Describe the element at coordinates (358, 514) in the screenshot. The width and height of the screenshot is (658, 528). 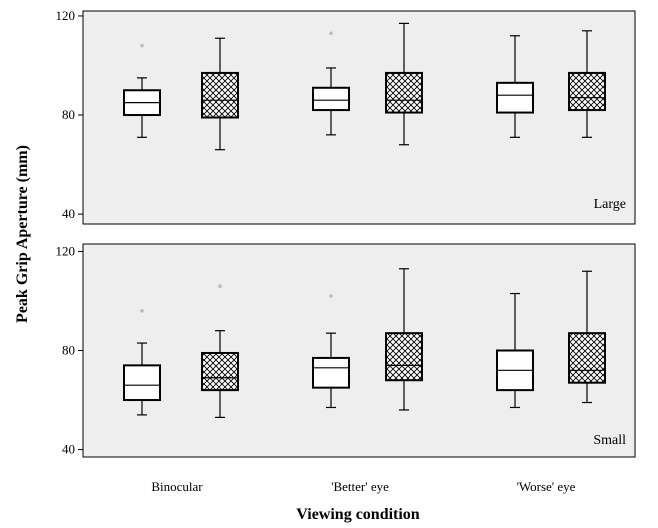
I see `x-axis-label: Viewing condition` at that location.